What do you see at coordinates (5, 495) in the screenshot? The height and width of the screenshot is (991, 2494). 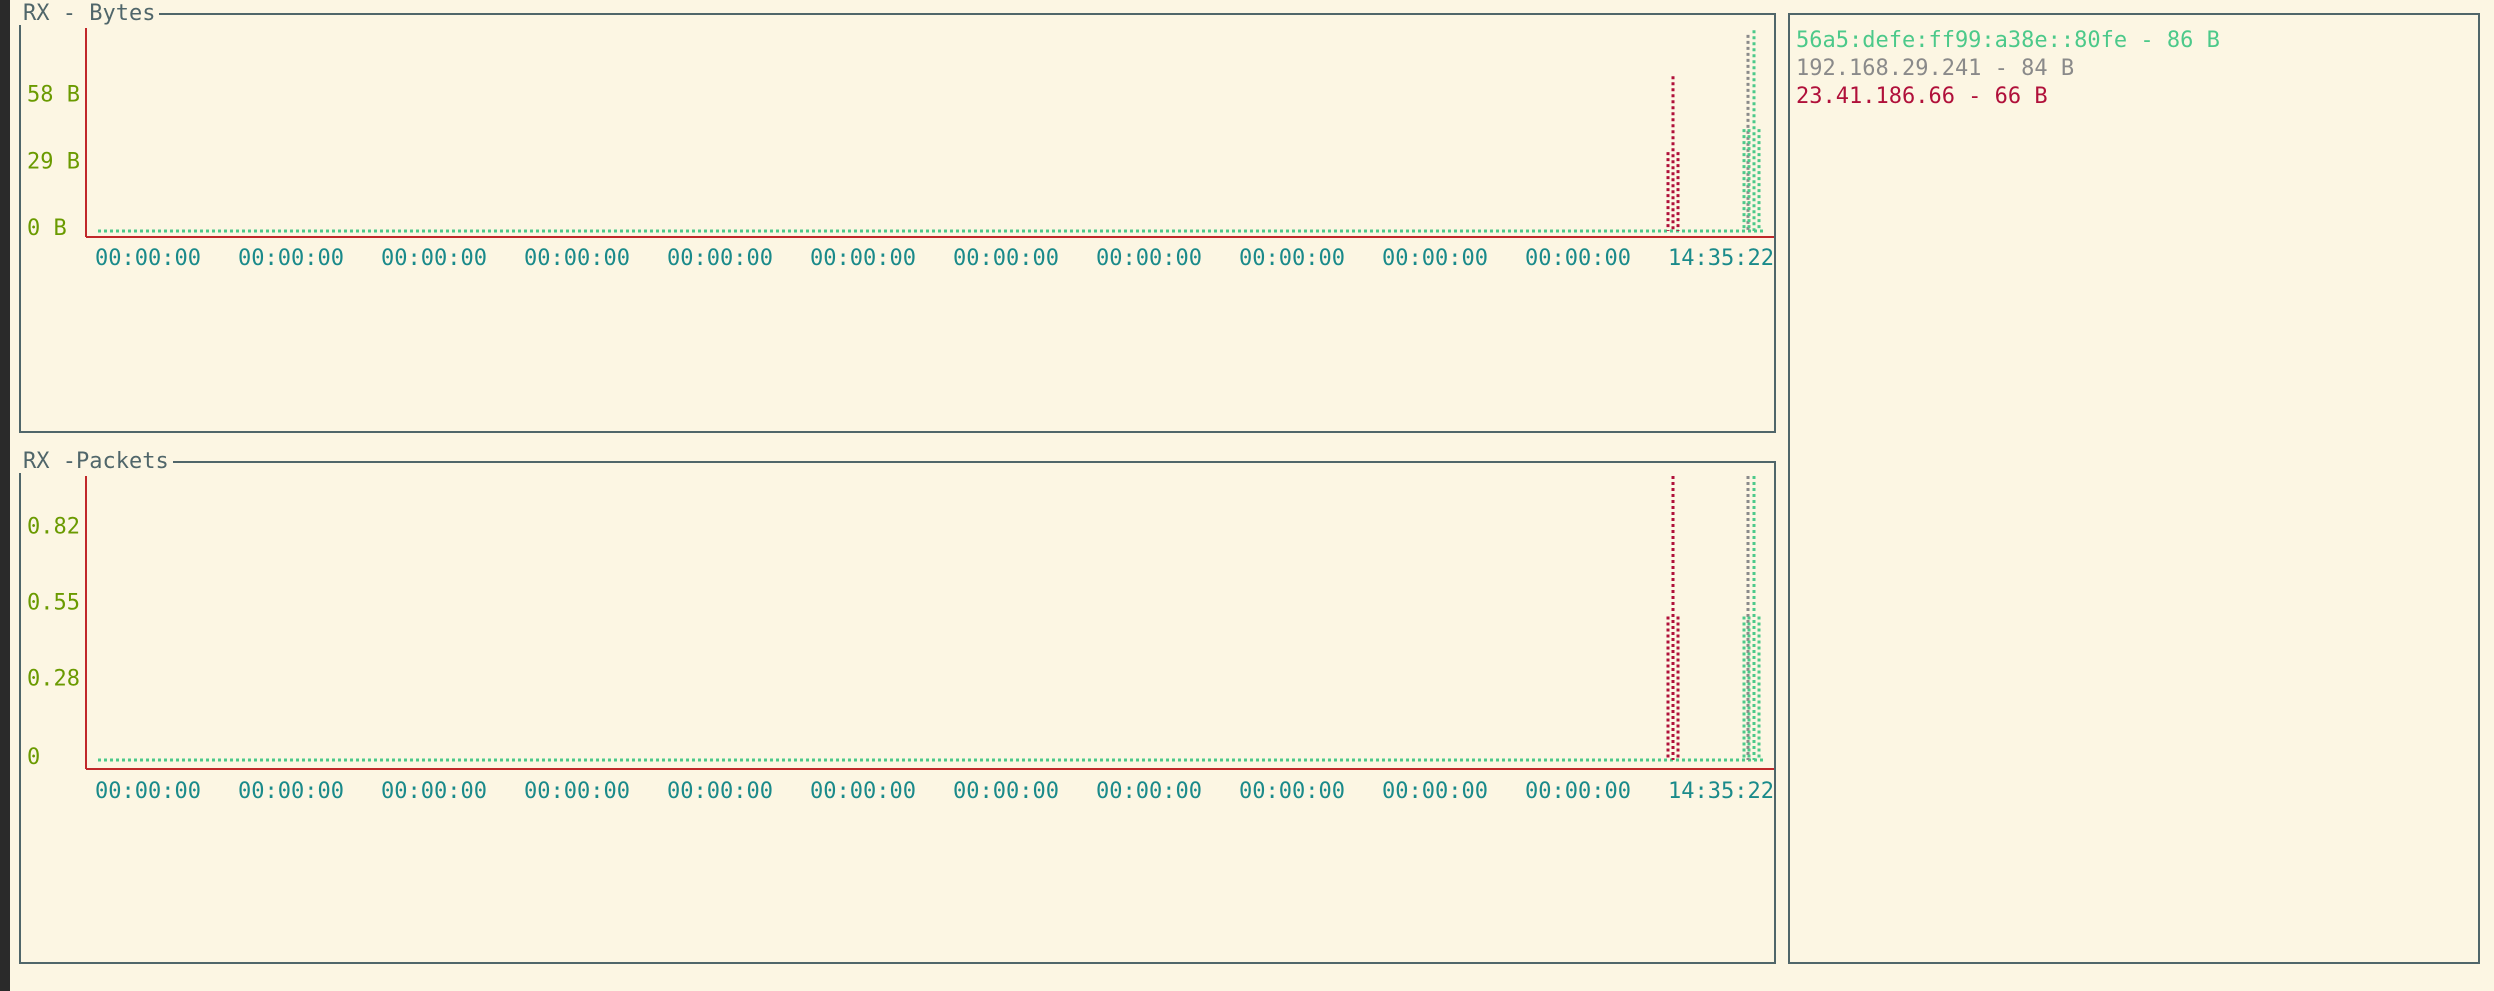 I see `terminal-edge` at bounding box center [5, 495].